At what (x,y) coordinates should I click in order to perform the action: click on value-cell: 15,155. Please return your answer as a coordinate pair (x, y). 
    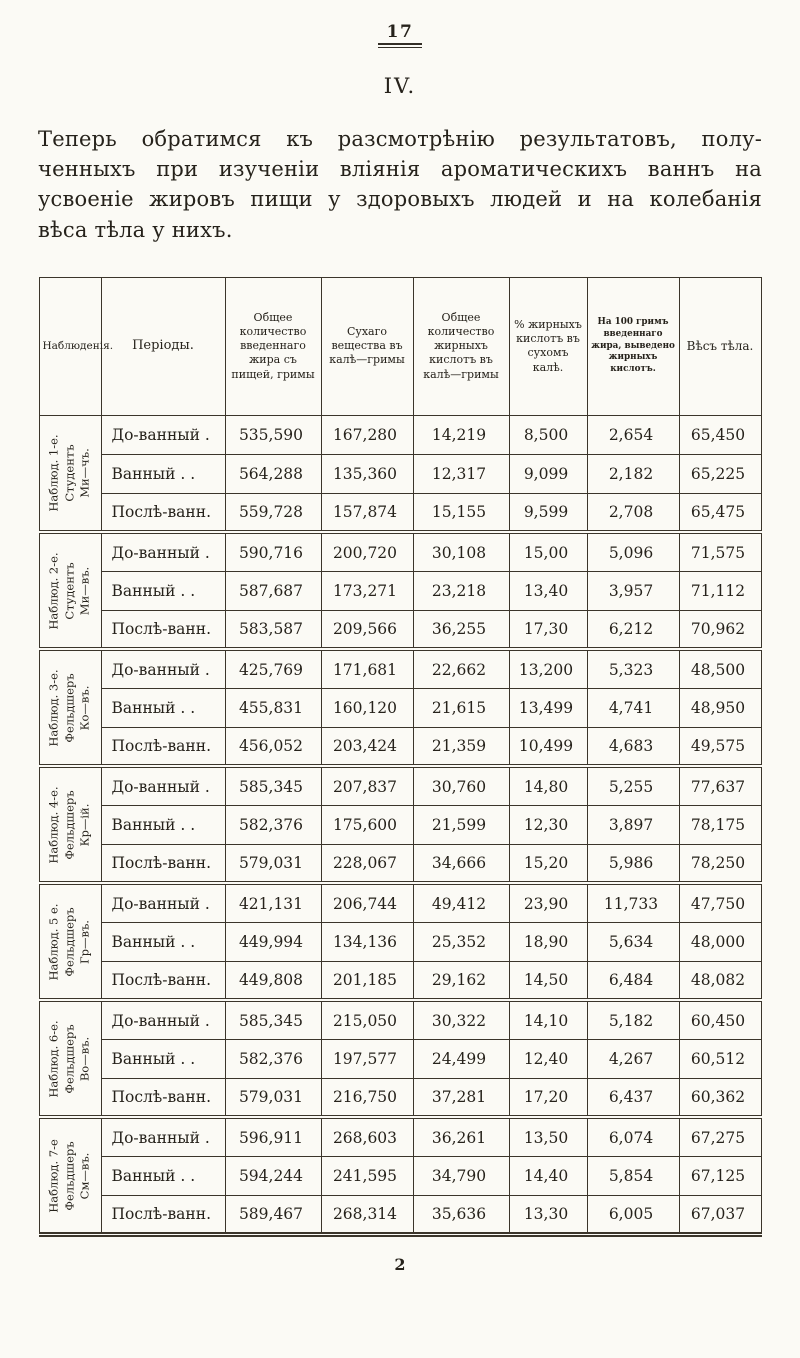
    Looking at the image, I should click on (461, 512).